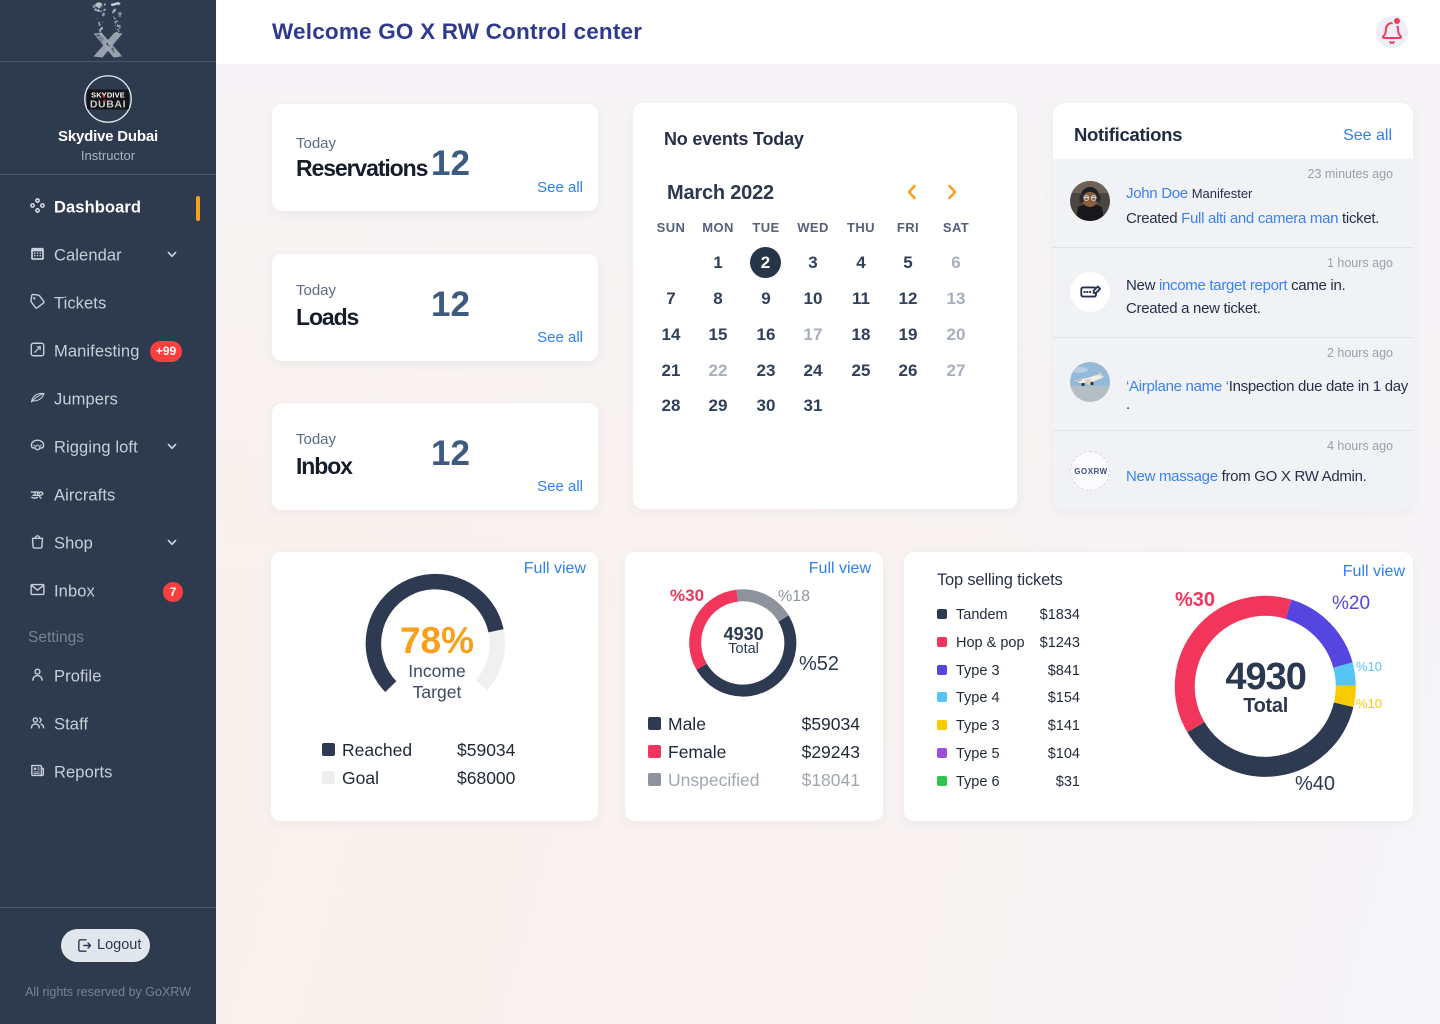 Image resolution: width=1440 pixels, height=1024 pixels. Describe the element at coordinates (108, 95) in the screenshot. I see `svg-text: SKYDIVE` at that location.